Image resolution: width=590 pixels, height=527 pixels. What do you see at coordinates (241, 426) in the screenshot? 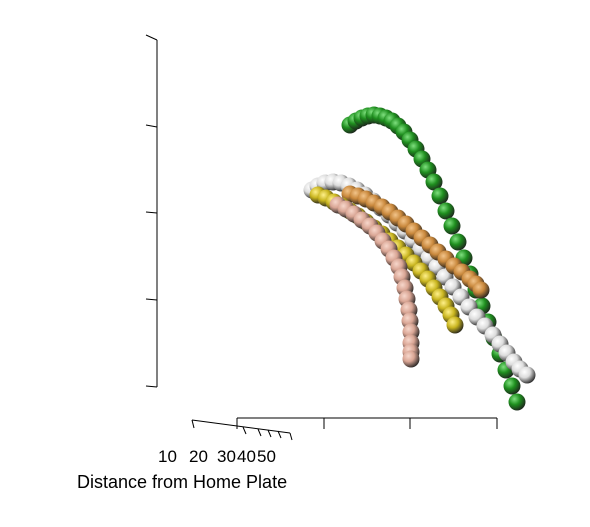
I see `depth-axis-line` at bounding box center [241, 426].